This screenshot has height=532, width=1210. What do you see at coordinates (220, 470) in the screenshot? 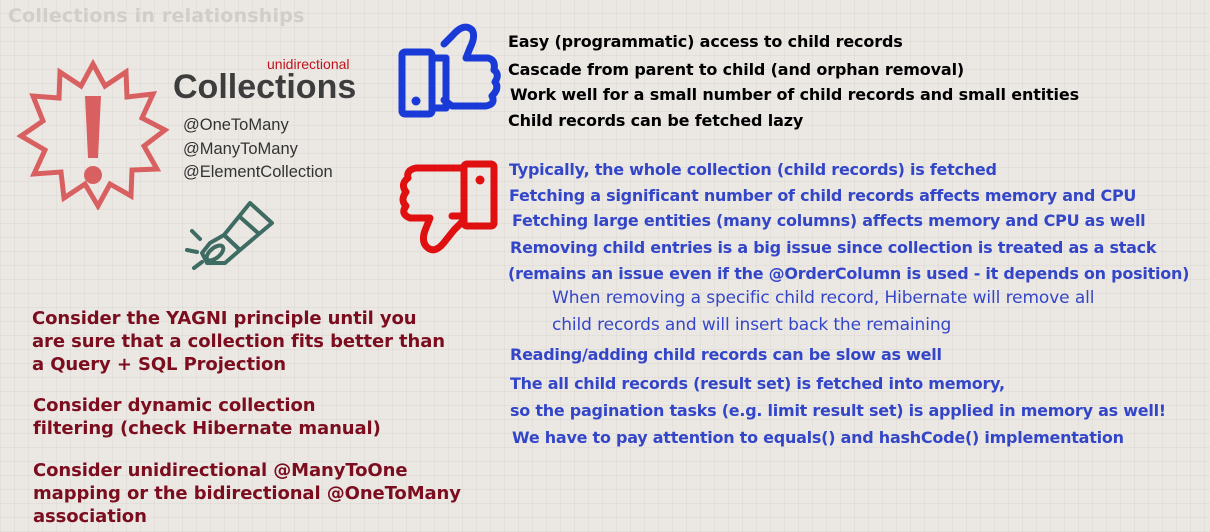
I see `advice-line: Consider unidirectional @ManyToOne` at bounding box center [220, 470].